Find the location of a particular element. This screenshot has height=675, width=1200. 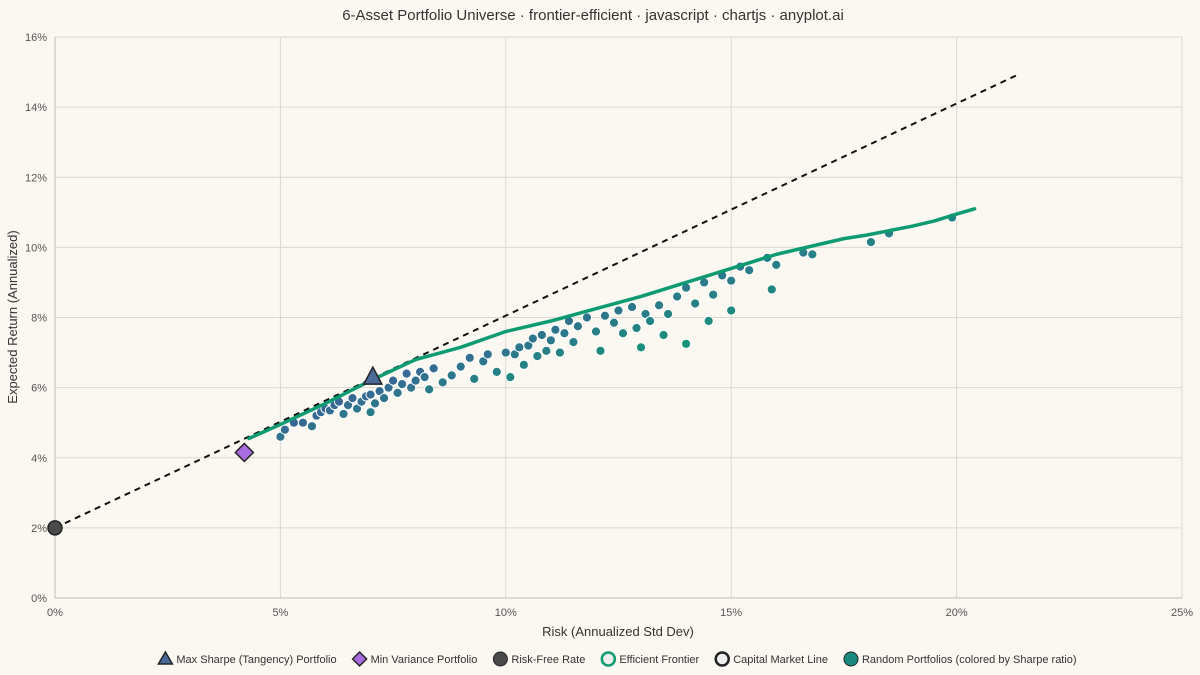

legend-label: Efficient Frontier is located at coordinates (659, 660).